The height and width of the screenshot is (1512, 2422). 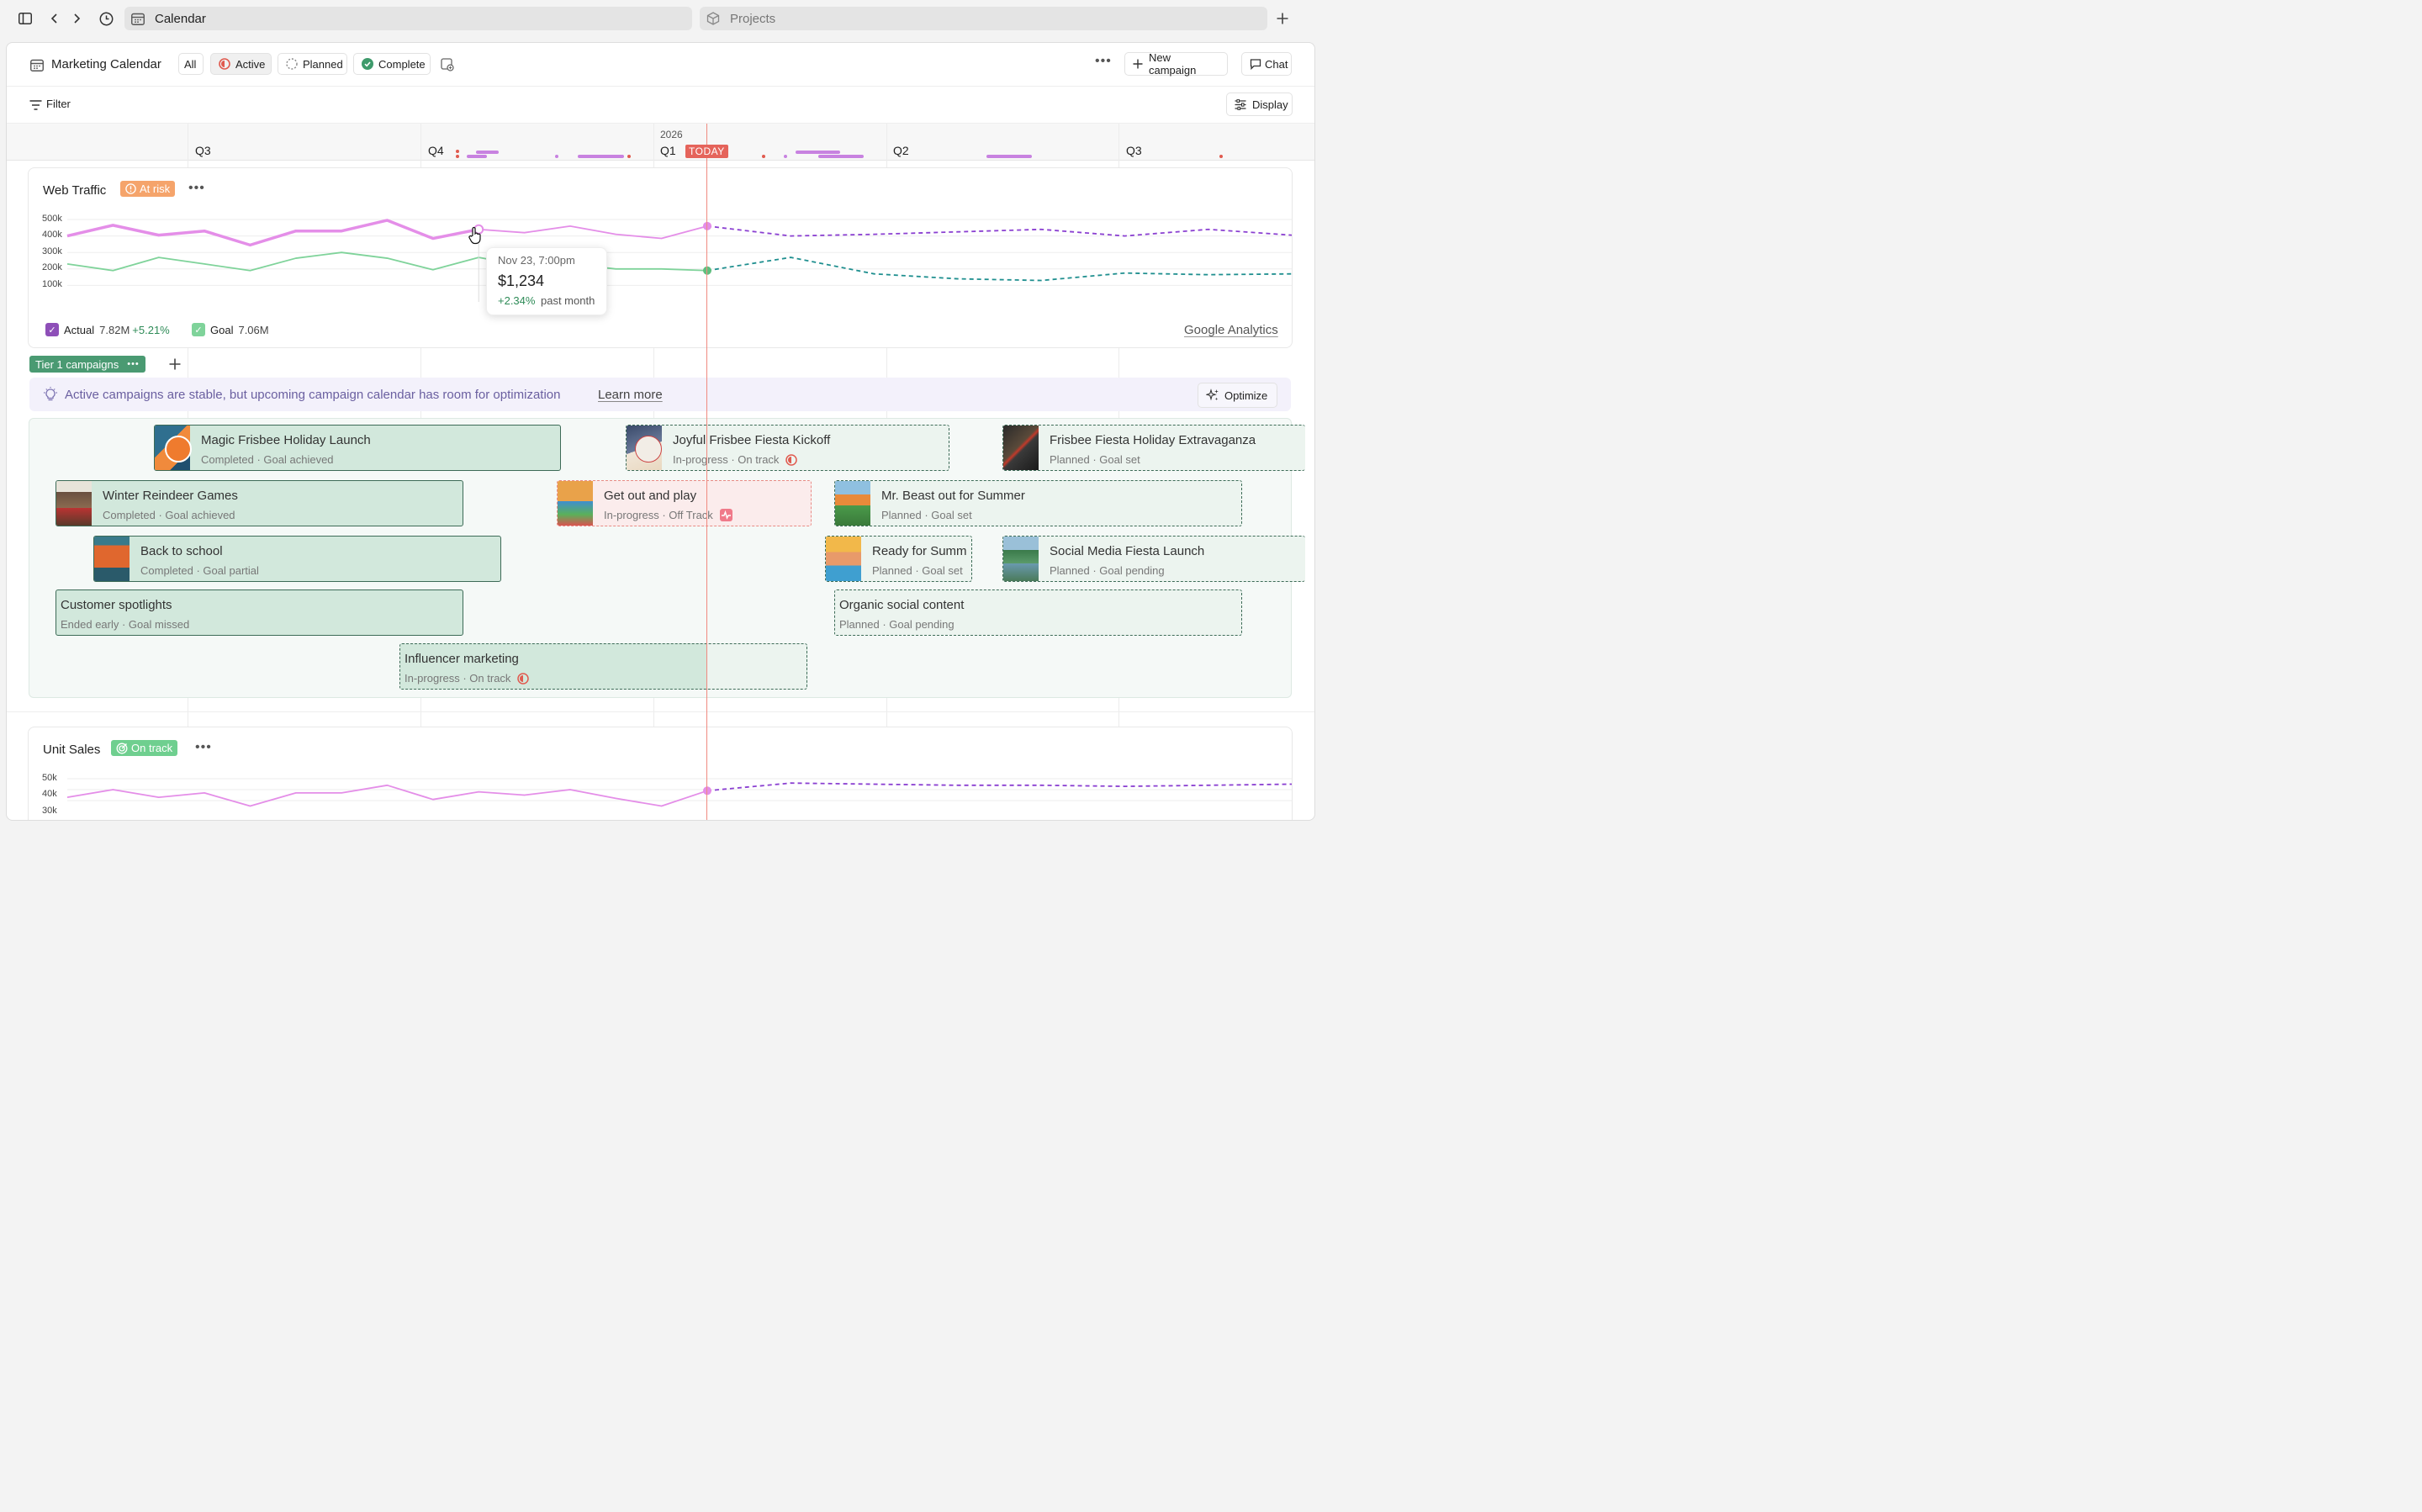 I want to click on more-options-icon: •••, so click(x=1103, y=61).